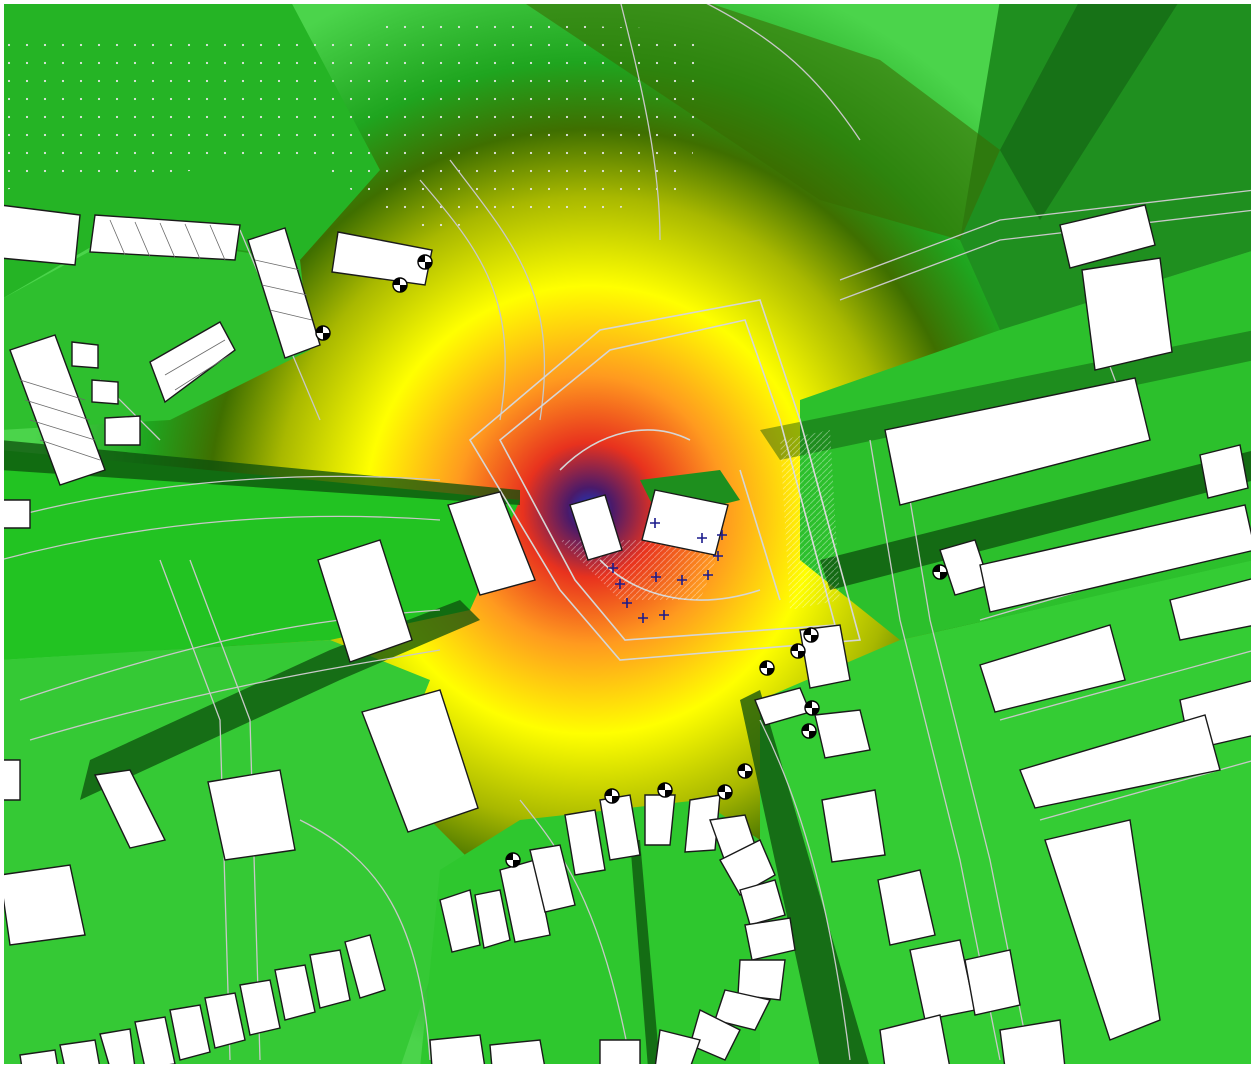 The width and height of the screenshot is (1255, 1068). I want to click on hatched-parking, so click(810, 520).